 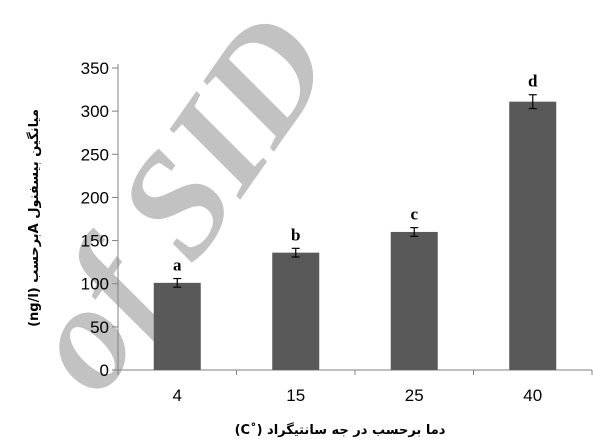 What do you see at coordinates (533, 81) in the screenshot?
I see `significance-label: d` at bounding box center [533, 81].